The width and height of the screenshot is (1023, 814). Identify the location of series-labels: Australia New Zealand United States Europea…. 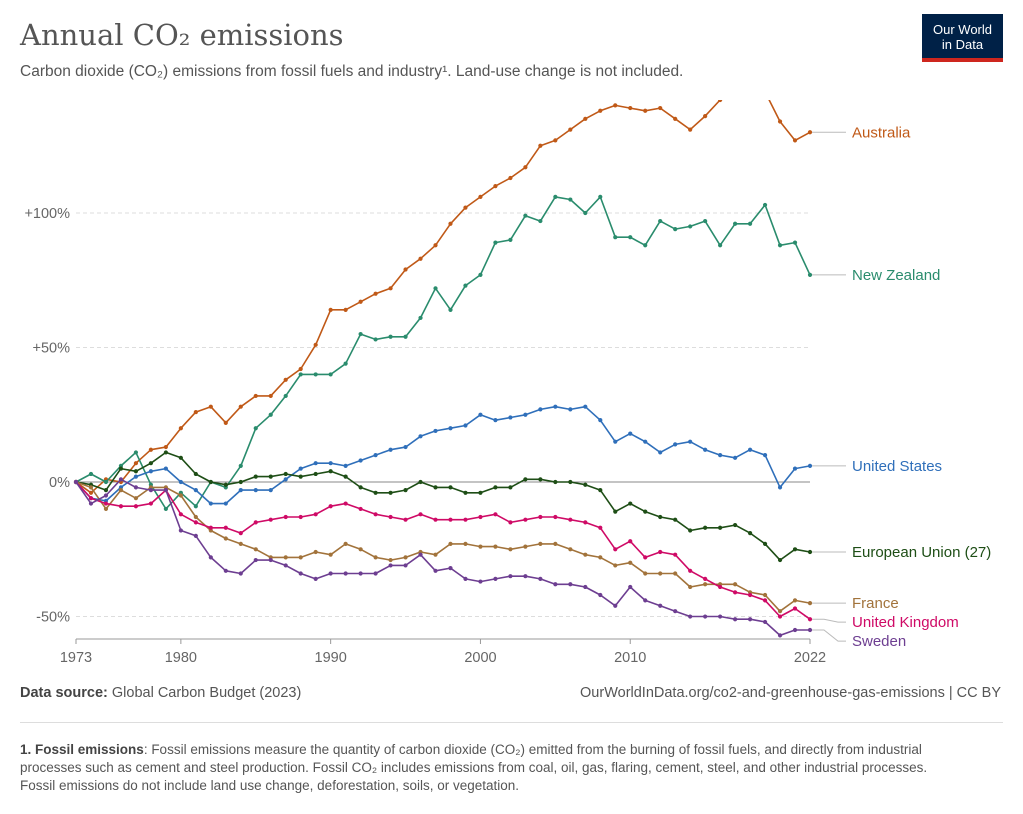
(901, 387).